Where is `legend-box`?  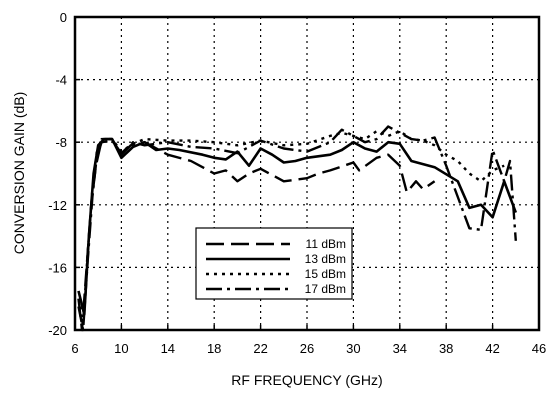
legend-box is located at coordinates (274, 263).